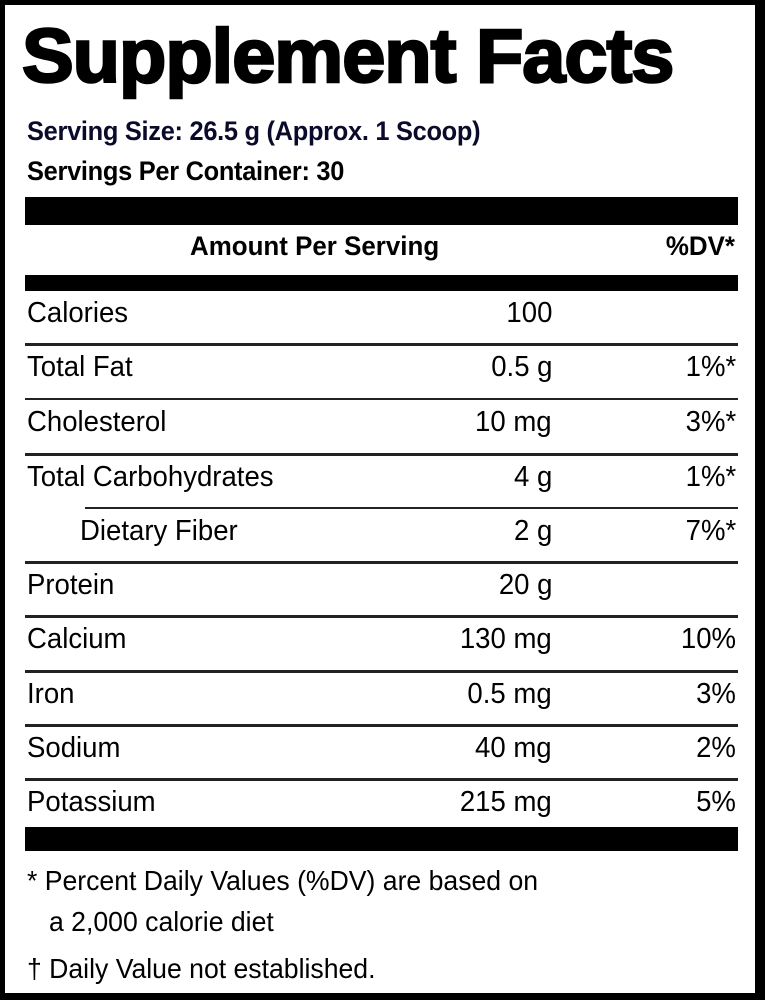 Image resolution: width=765 pixels, height=1000 pixels. What do you see at coordinates (381, 283) in the screenshot?
I see `thick-divider-header` at bounding box center [381, 283].